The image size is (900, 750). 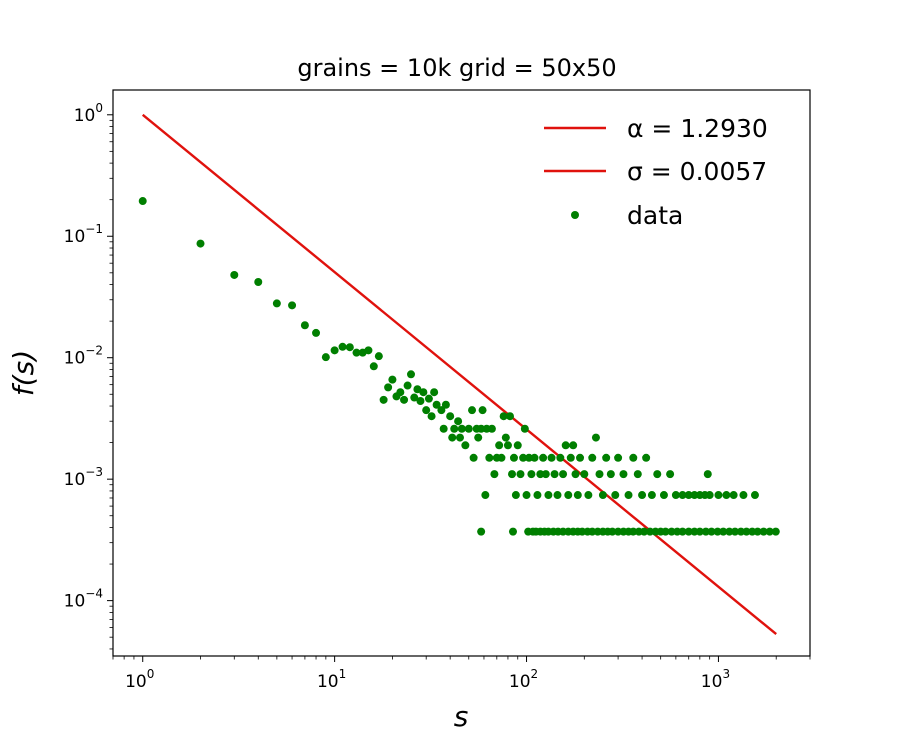 I want to click on y-tick-label: 10−1, so click(x=83, y=234).